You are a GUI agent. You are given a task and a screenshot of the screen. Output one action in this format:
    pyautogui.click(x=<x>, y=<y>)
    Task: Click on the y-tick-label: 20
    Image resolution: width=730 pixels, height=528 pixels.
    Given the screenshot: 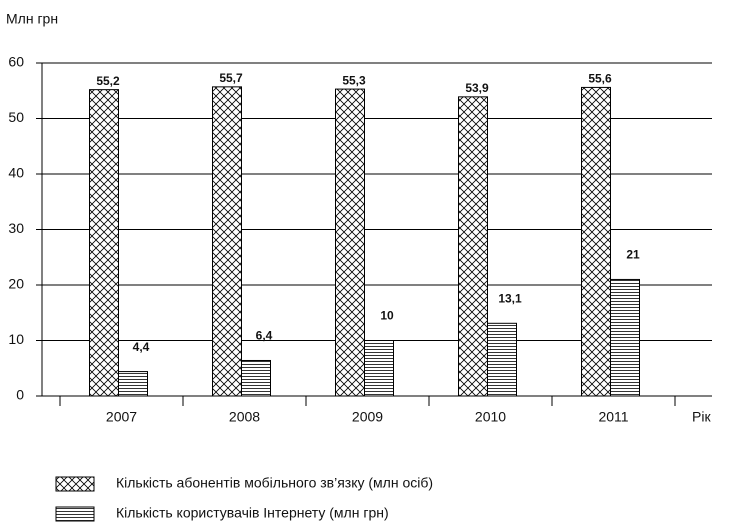 What is the action you would take?
    pyautogui.click(x=16, y=284)
    